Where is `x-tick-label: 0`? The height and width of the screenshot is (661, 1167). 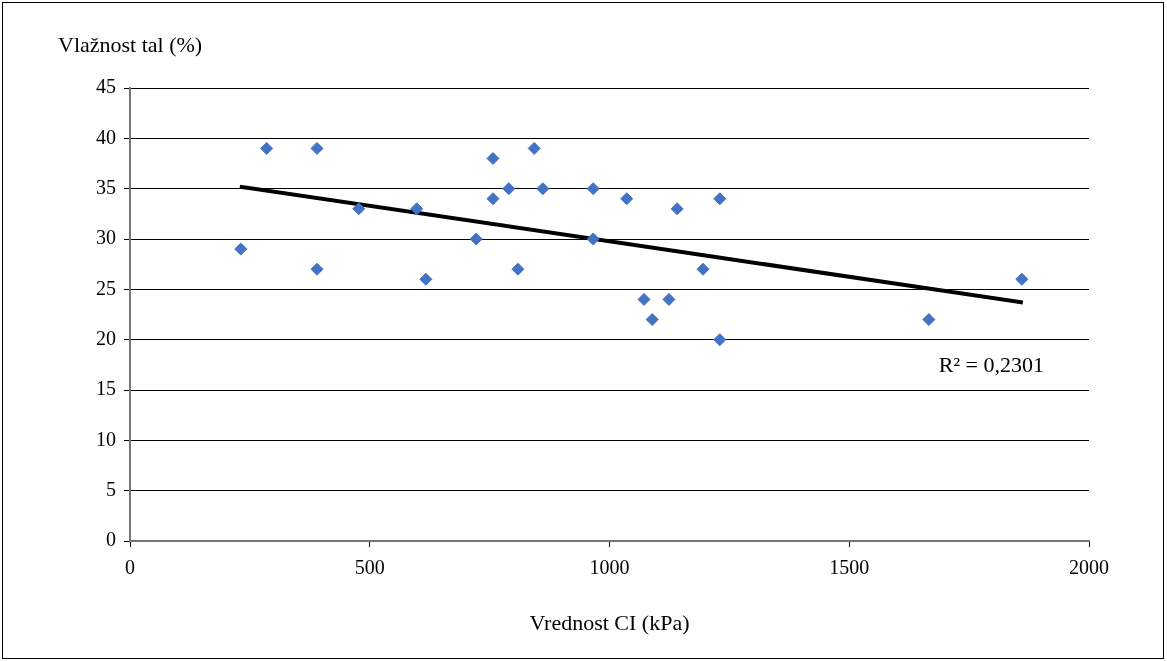 x-tick-label: 0 is located at coordinates (130, 567).